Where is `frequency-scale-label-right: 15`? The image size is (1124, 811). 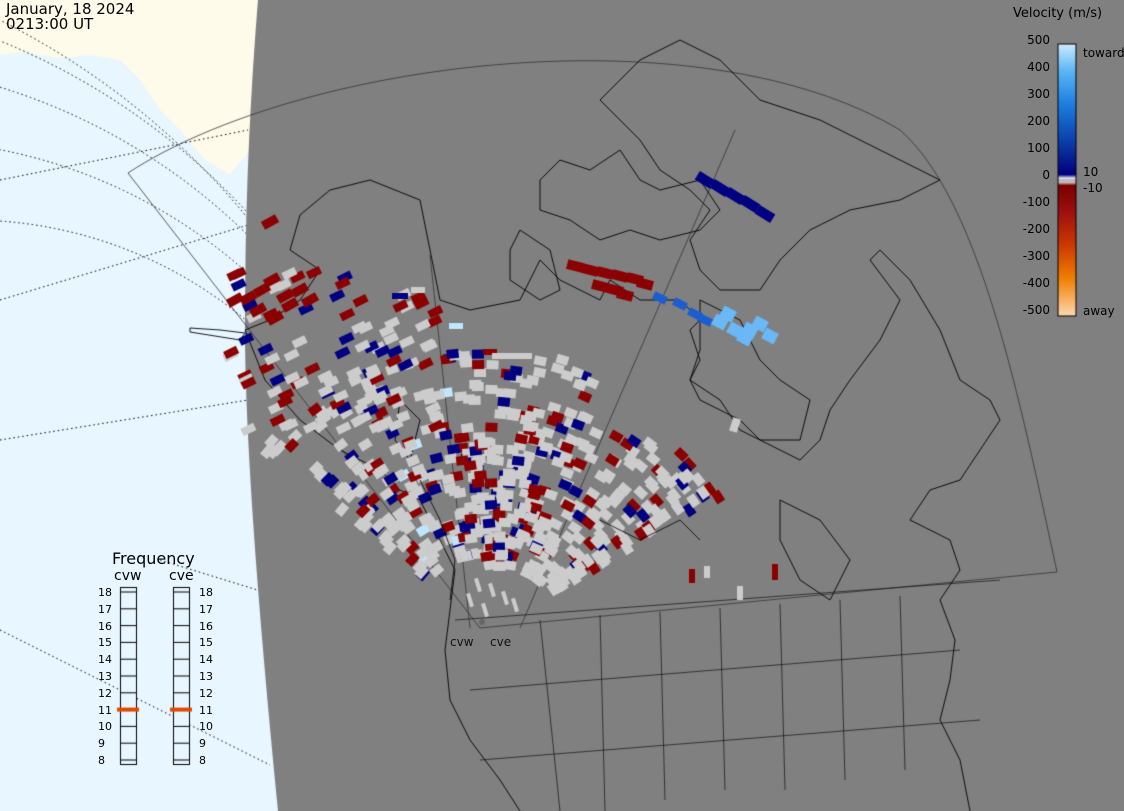
frequency-scale-label-right: 15 is located at coordinates (206, 643).